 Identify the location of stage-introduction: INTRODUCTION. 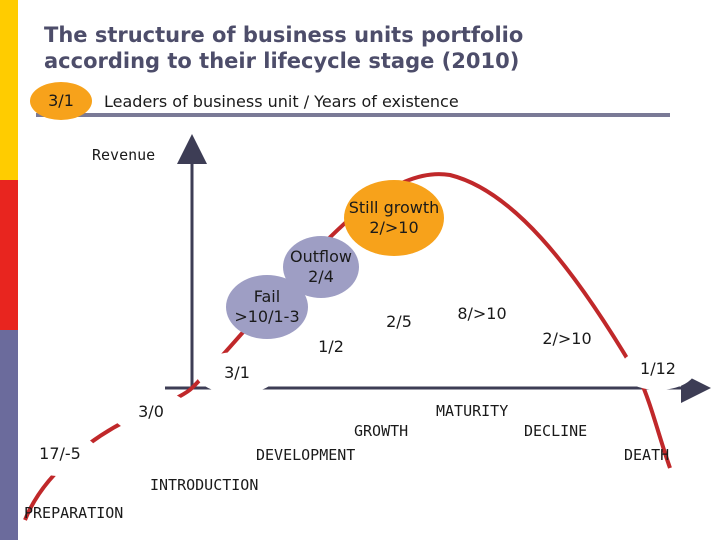
(204, 485).